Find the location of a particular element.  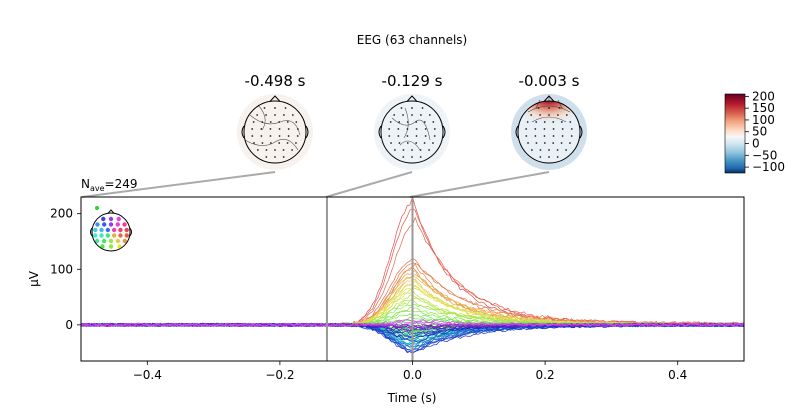

sensor-inset-dots is located at coordinates (111, 227).